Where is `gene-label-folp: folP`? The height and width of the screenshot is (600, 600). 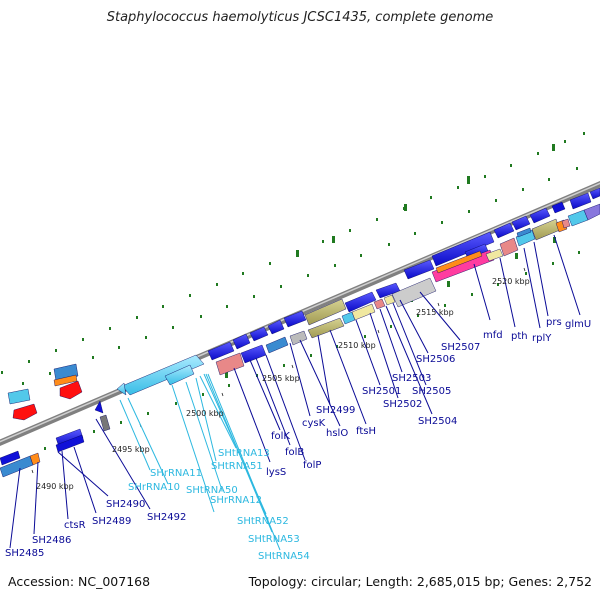 gene-label-folp: folP is located at coordinates (312, 465).